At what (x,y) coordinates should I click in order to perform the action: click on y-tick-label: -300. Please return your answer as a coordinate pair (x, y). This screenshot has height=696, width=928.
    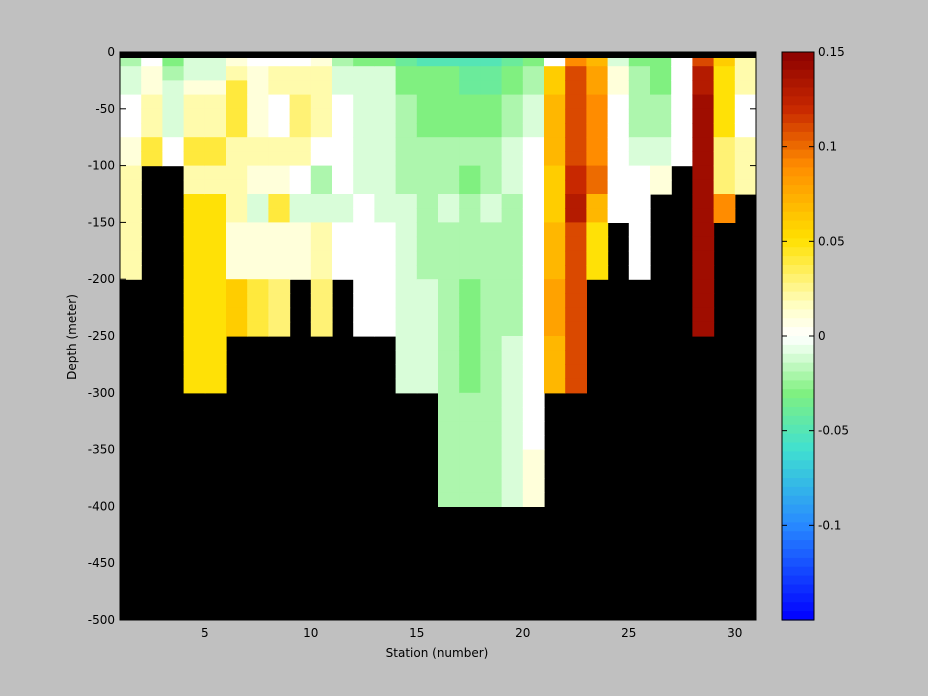
    Looking at the image, I should click on (101, 393).